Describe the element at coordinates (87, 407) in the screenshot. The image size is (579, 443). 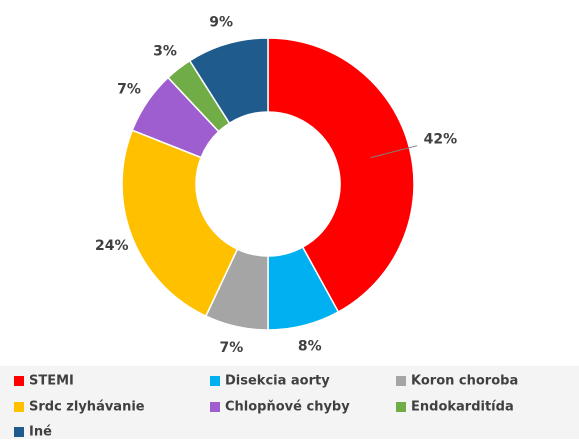
I see `legend-label: Srdc zlyhávanie` at that location.